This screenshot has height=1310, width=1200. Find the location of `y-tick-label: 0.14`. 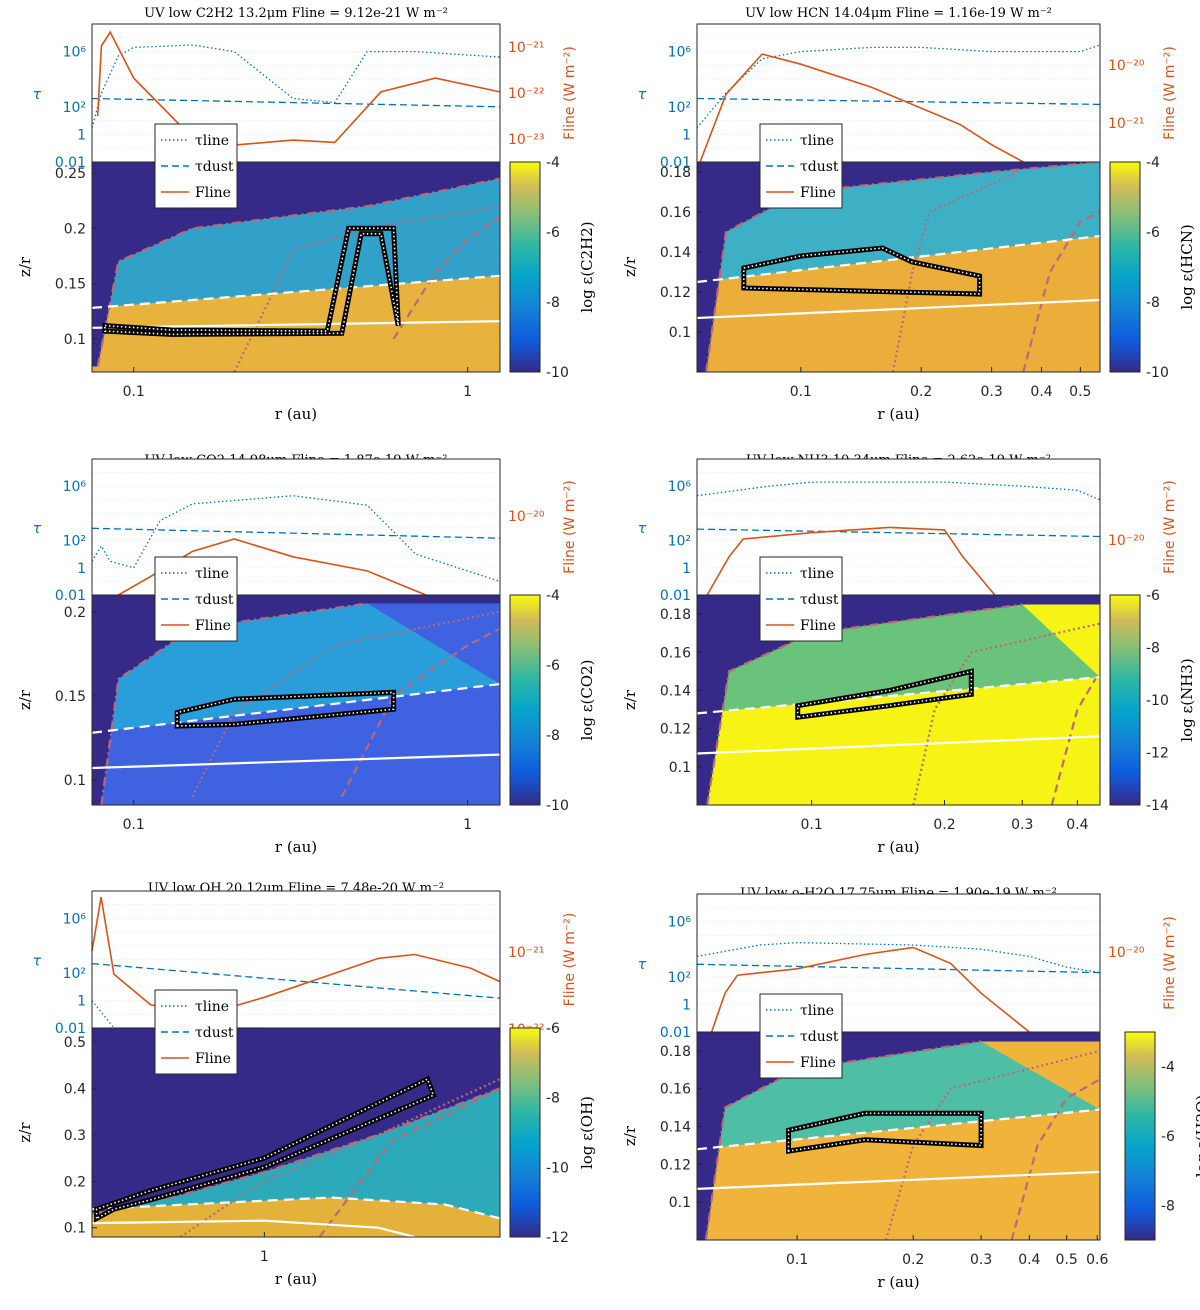

y-tick-label: 0.14 is located at coordinates (675, 253).